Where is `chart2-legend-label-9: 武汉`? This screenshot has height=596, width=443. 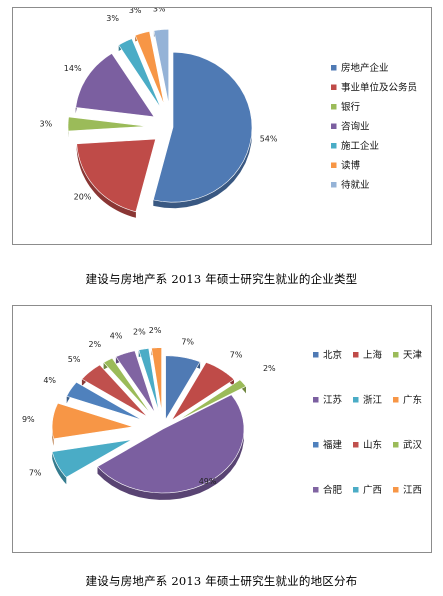 chart2-legend-label-9: 武汉 is located at coordinates (413, 445).